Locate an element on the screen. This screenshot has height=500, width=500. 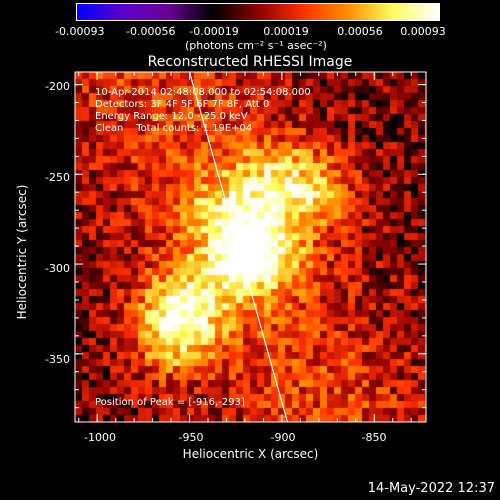
x-tick-label: -1000 is located at coordinates (100, 437).